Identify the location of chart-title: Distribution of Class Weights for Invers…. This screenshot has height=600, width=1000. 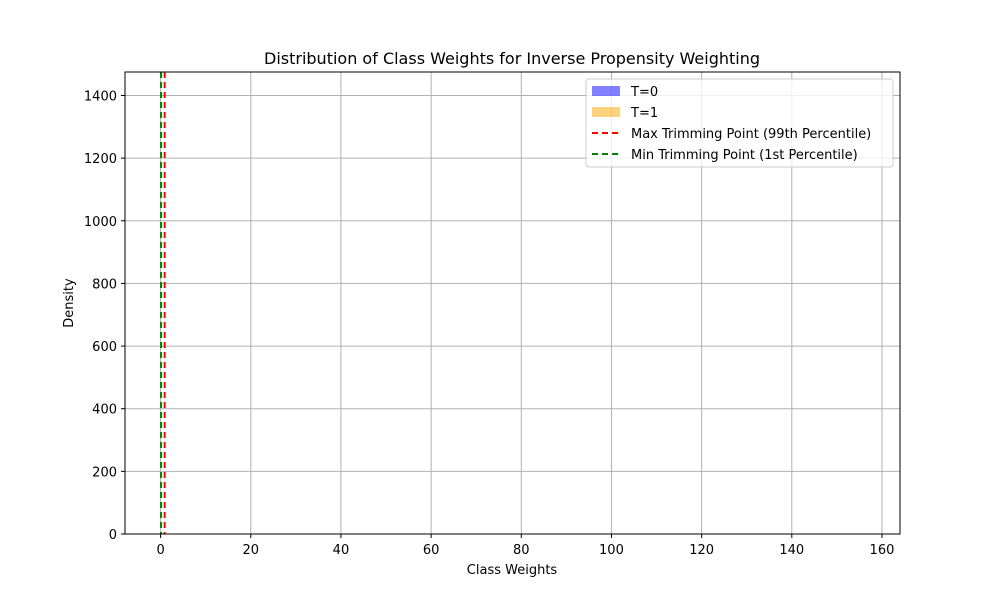
(512, 58).